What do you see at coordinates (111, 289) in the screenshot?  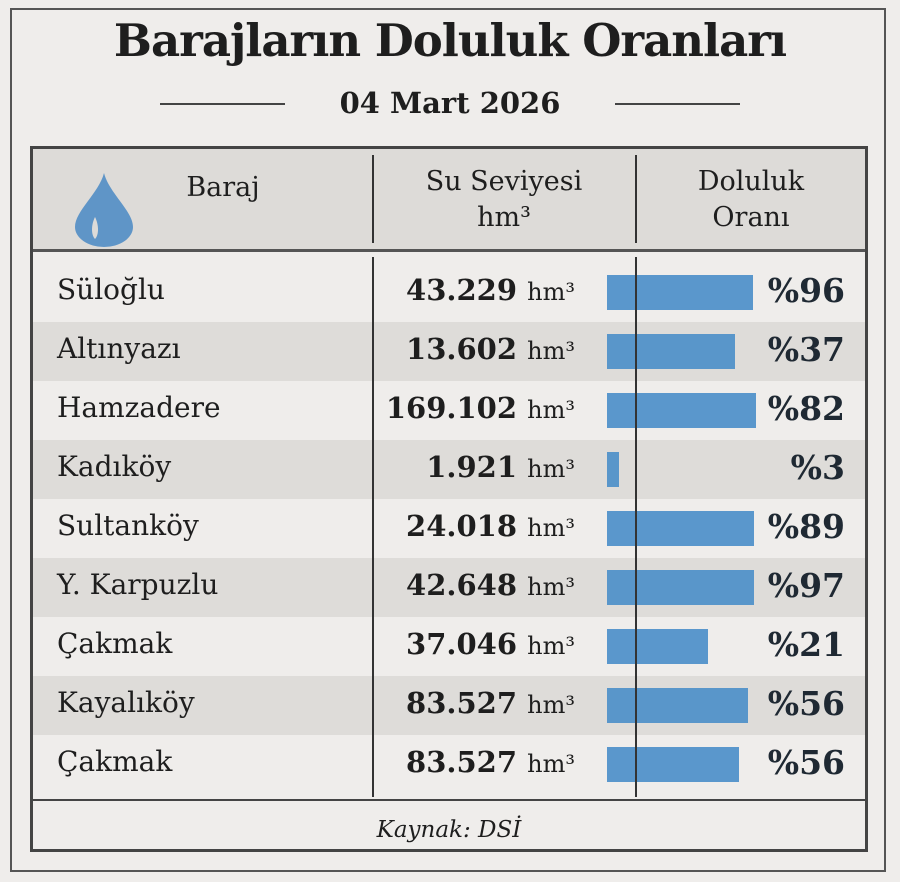 I see `dam-name: Süloğlu` at bounding box center [111, 289].